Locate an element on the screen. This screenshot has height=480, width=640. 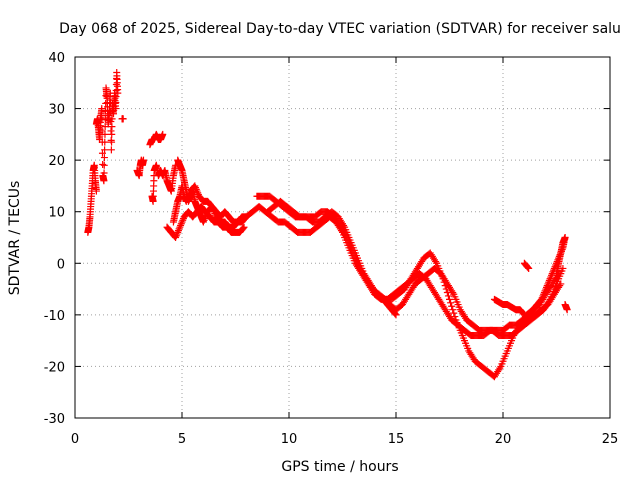
series-s1 is located at coordinates (92, 198).